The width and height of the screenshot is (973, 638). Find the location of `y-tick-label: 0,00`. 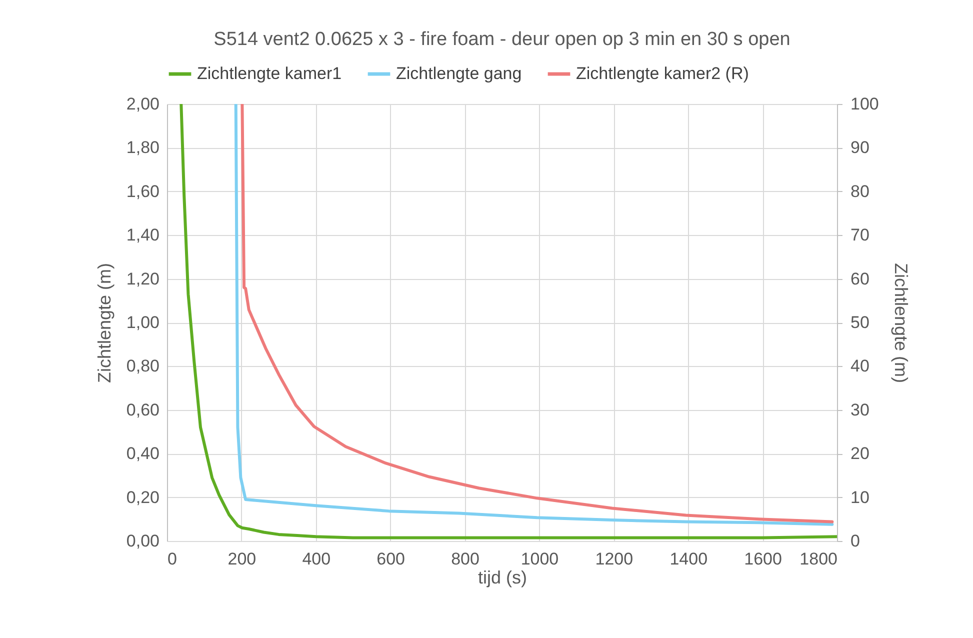

y-tick-label: 0,00 is located at coordinates (143, 541).